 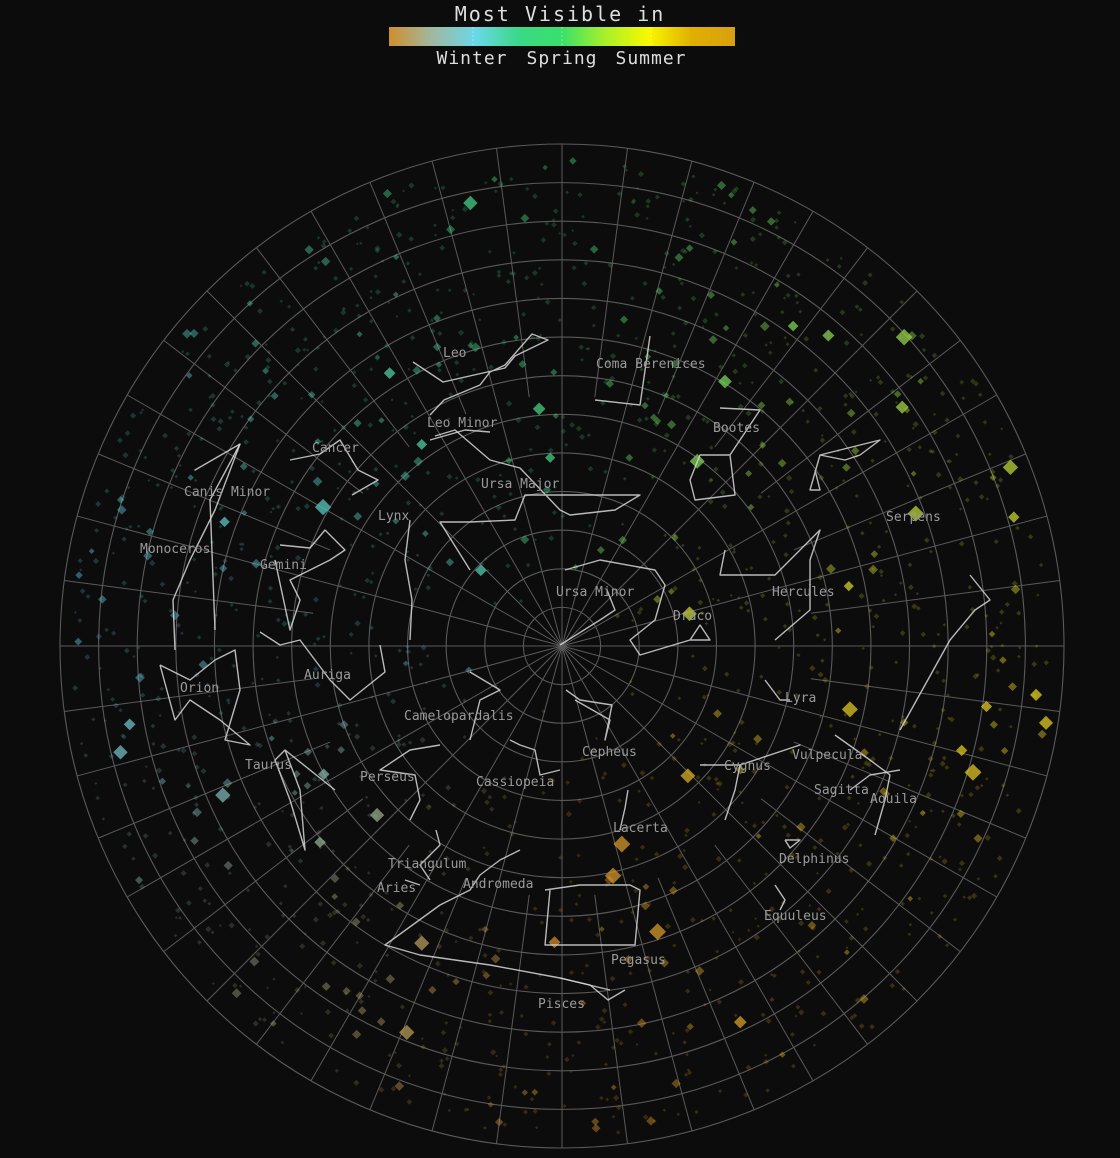 What do you see at coordinates (459, 716) in the screenshot?
I see `constellation-label-camelopardalis: Camelopardalis` at bounding box center [459, 716].